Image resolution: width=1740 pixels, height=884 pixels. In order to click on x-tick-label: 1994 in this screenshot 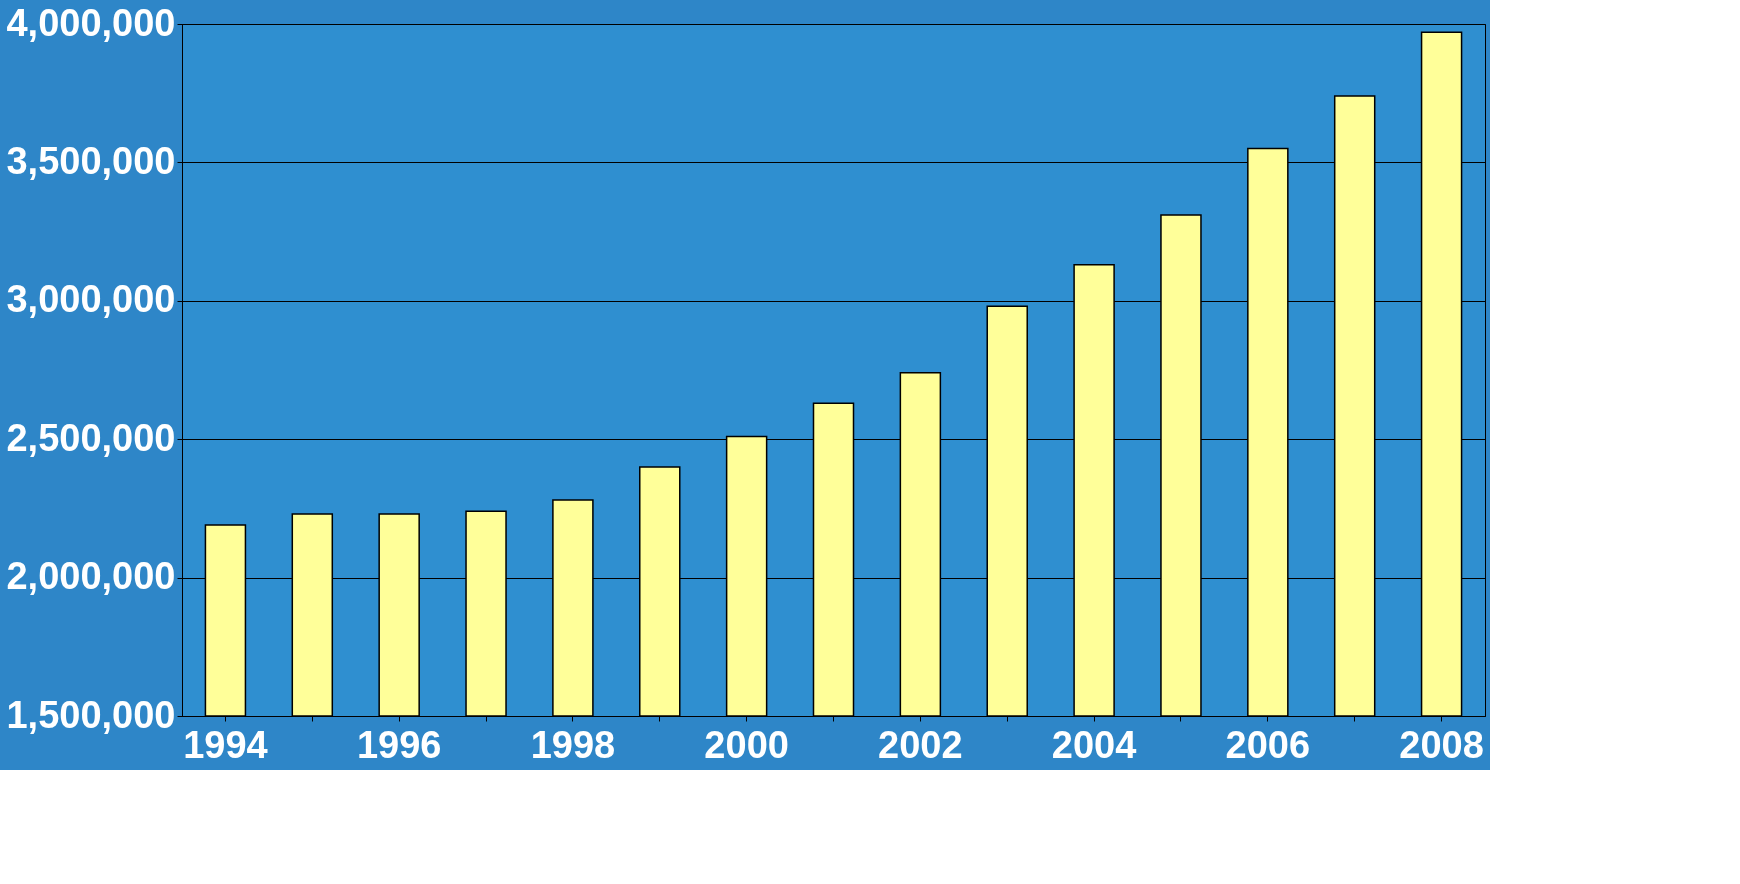, I will do `click(225, 744)`.